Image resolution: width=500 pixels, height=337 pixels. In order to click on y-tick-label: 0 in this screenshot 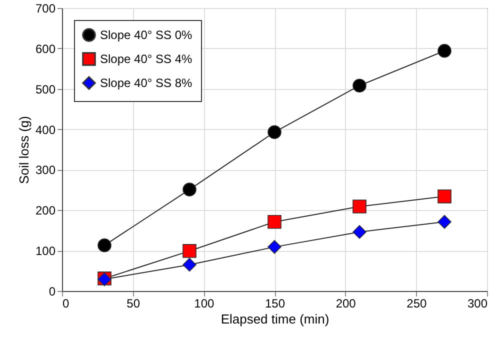, I will do `click(52, 291)`.